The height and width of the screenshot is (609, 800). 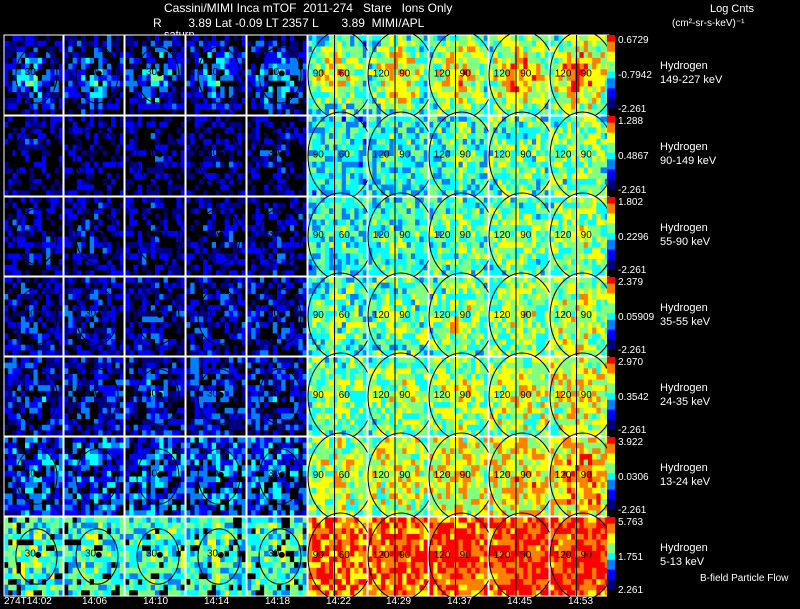 I want to click on colorbar-mid-label: 0.4867, so click(x=633, y=157).